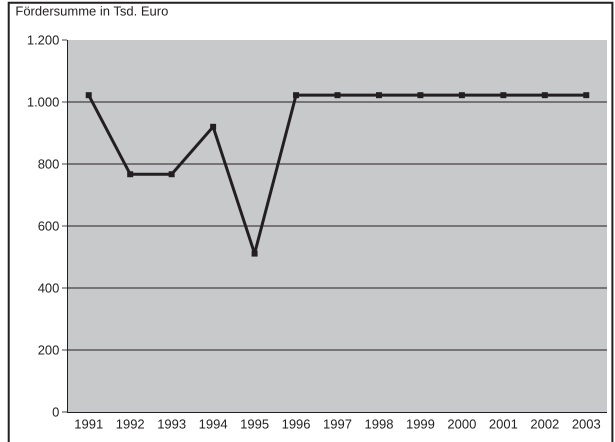  What do you see at coordinates (461, 424) in the screenshot?
I see `x-tick-label: 2000` at bounding box center [461, 424].